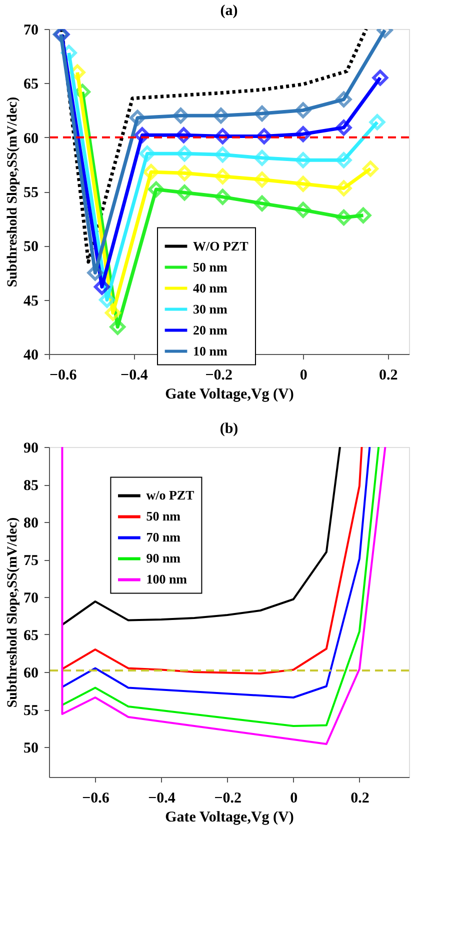  I want to click on y-tick-label: 45, so click(31, 301).